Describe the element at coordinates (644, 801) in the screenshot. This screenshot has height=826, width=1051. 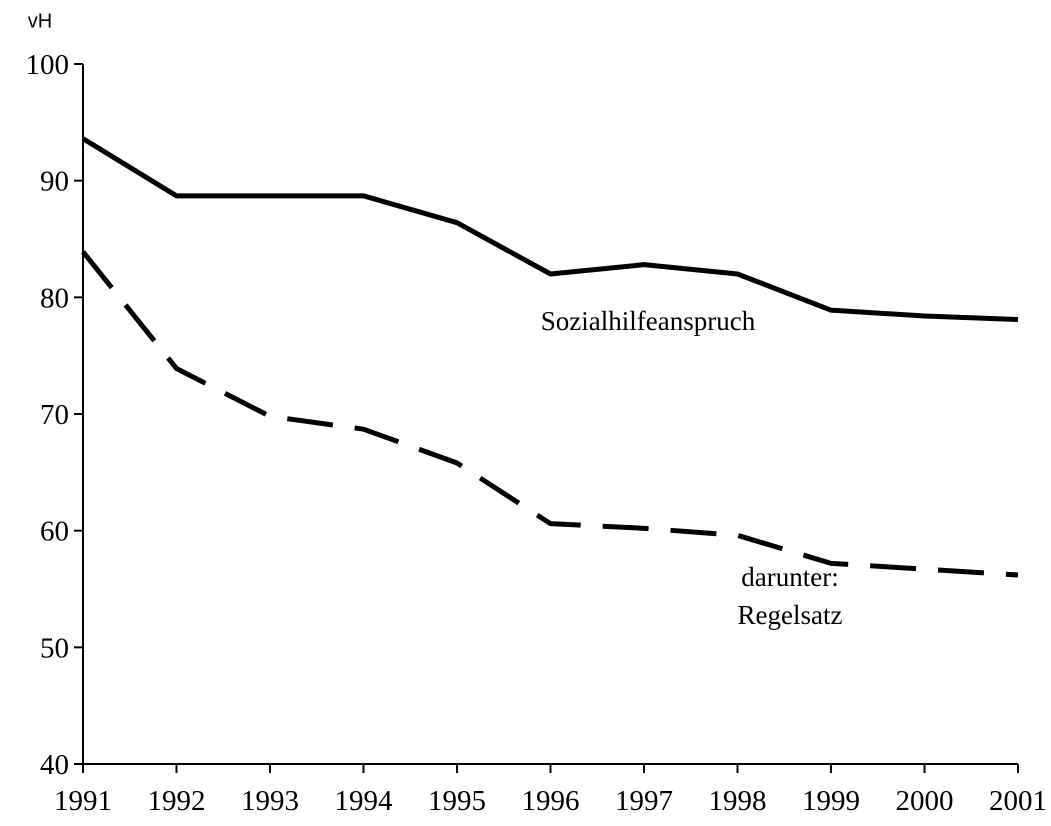
I see `x-tick-label: 1997` at that location.